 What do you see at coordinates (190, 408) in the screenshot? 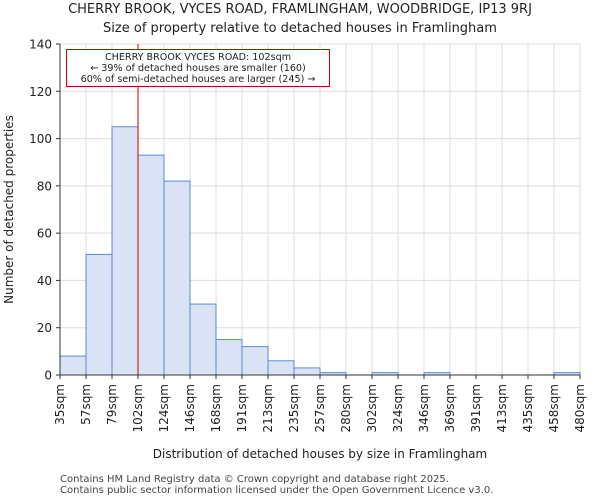
I see `x-tick-label: 146sqm` at bounding box center [190, 408].